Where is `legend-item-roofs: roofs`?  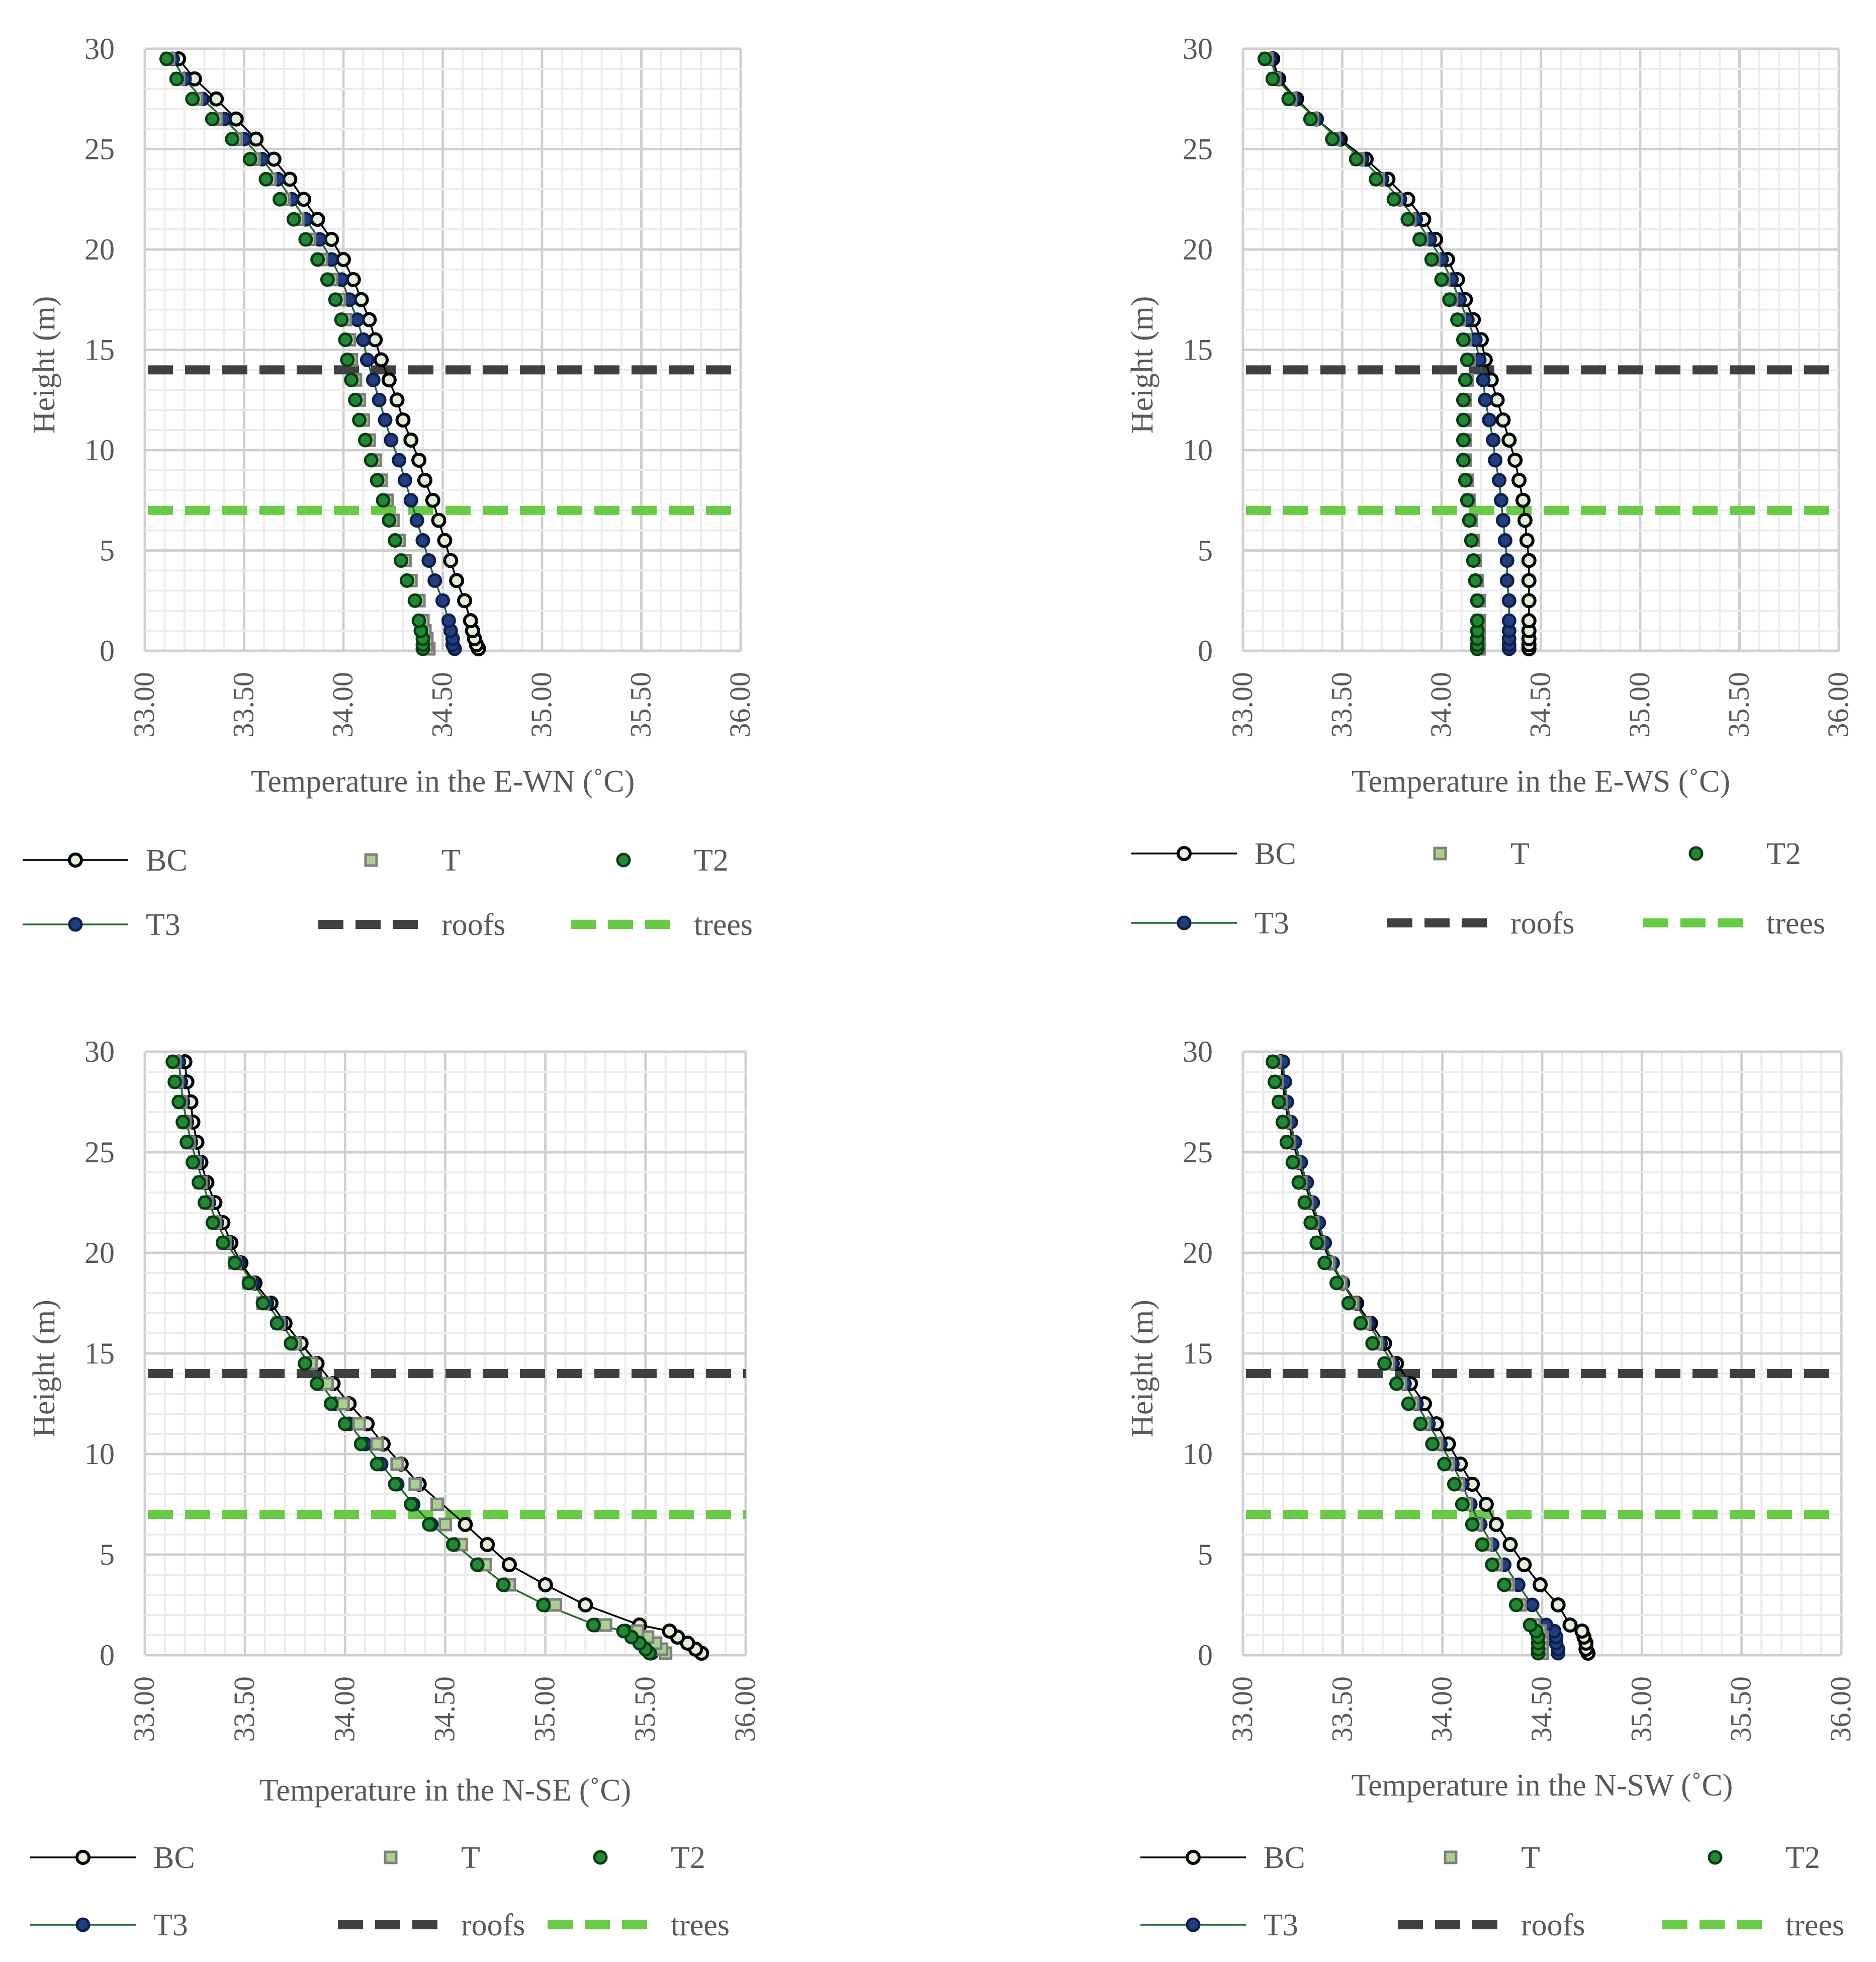 legend-item-roofs: roofs is located at coordinates (411, 925).